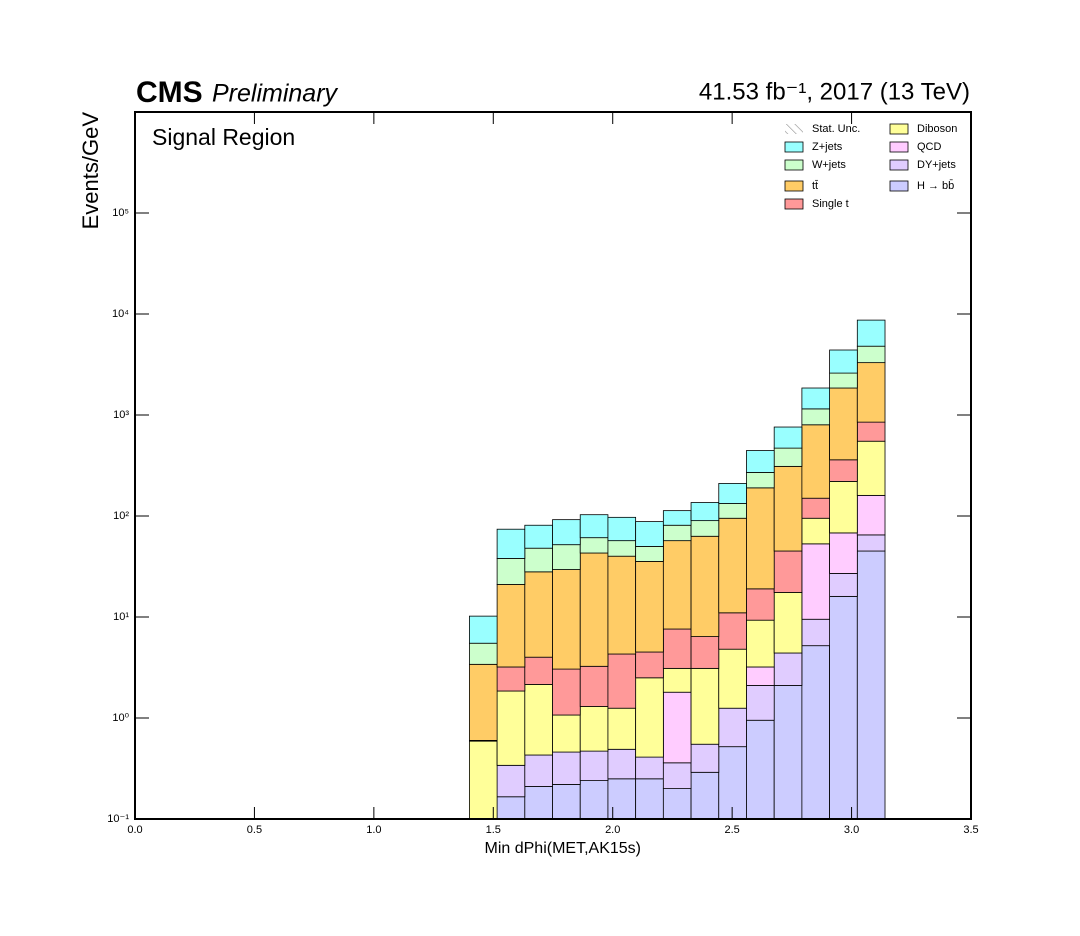 Image resolution: width=1080 pixels, height=936 pixels. What do you see at coordinates (830, 204) in the screenshot?
I see `legend-label: Single t` at bounding box center [830, 204].